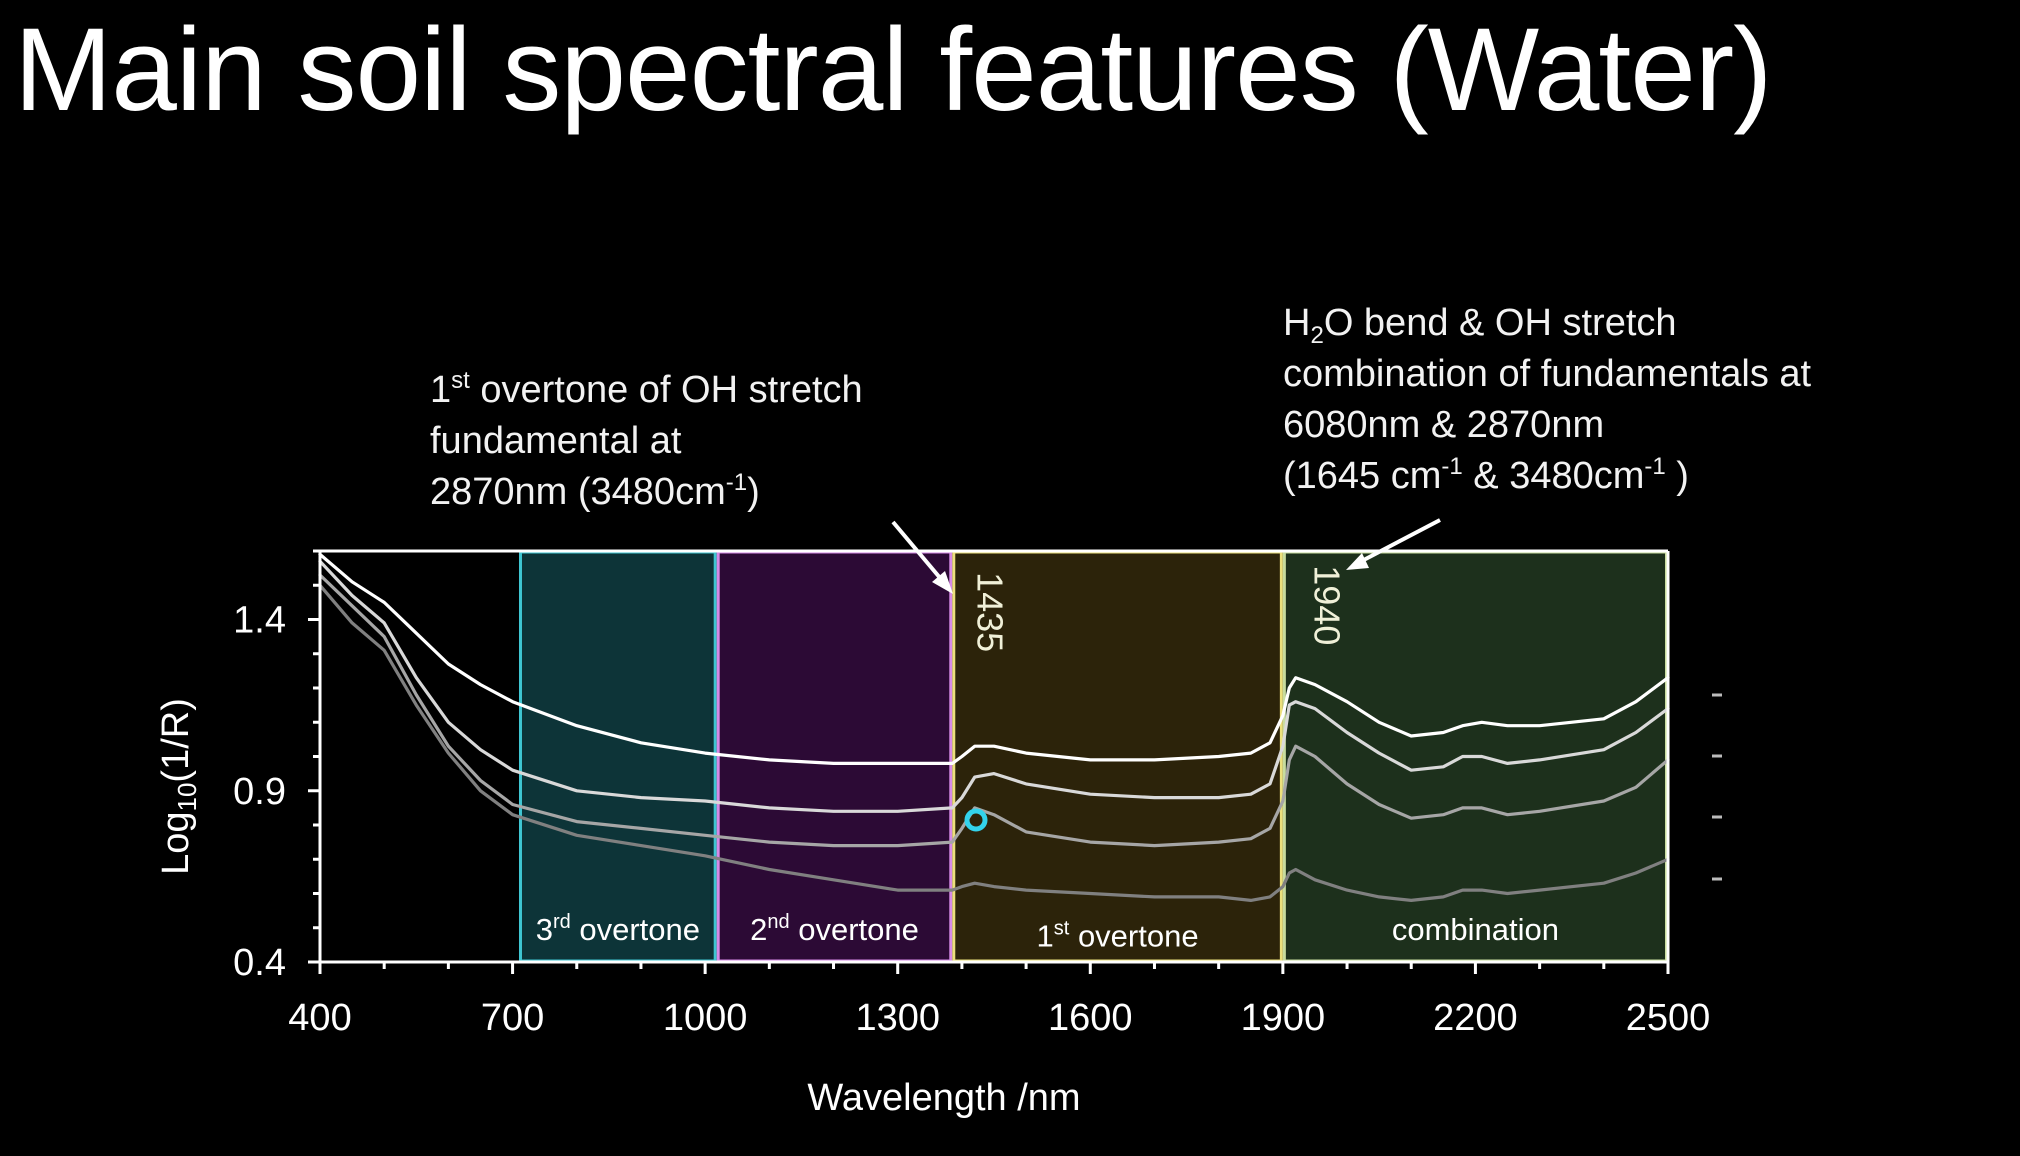  I want to click on annotation-text: O bend & OH stretch, so click(1500, 323).